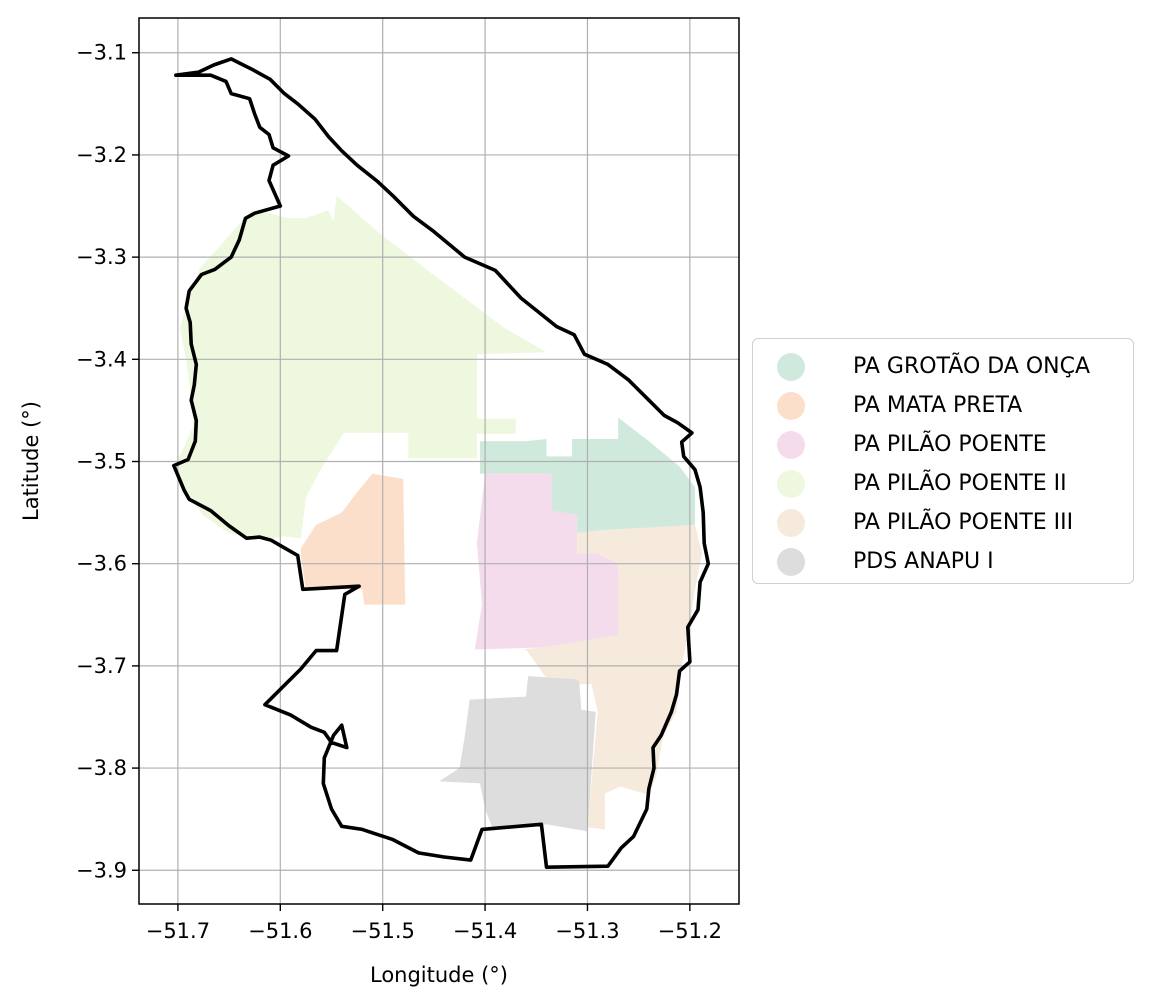 This screenshot has height=1006, width=1155. I want to click on legend-label: PA MATA PRETA, so click(938, 405).